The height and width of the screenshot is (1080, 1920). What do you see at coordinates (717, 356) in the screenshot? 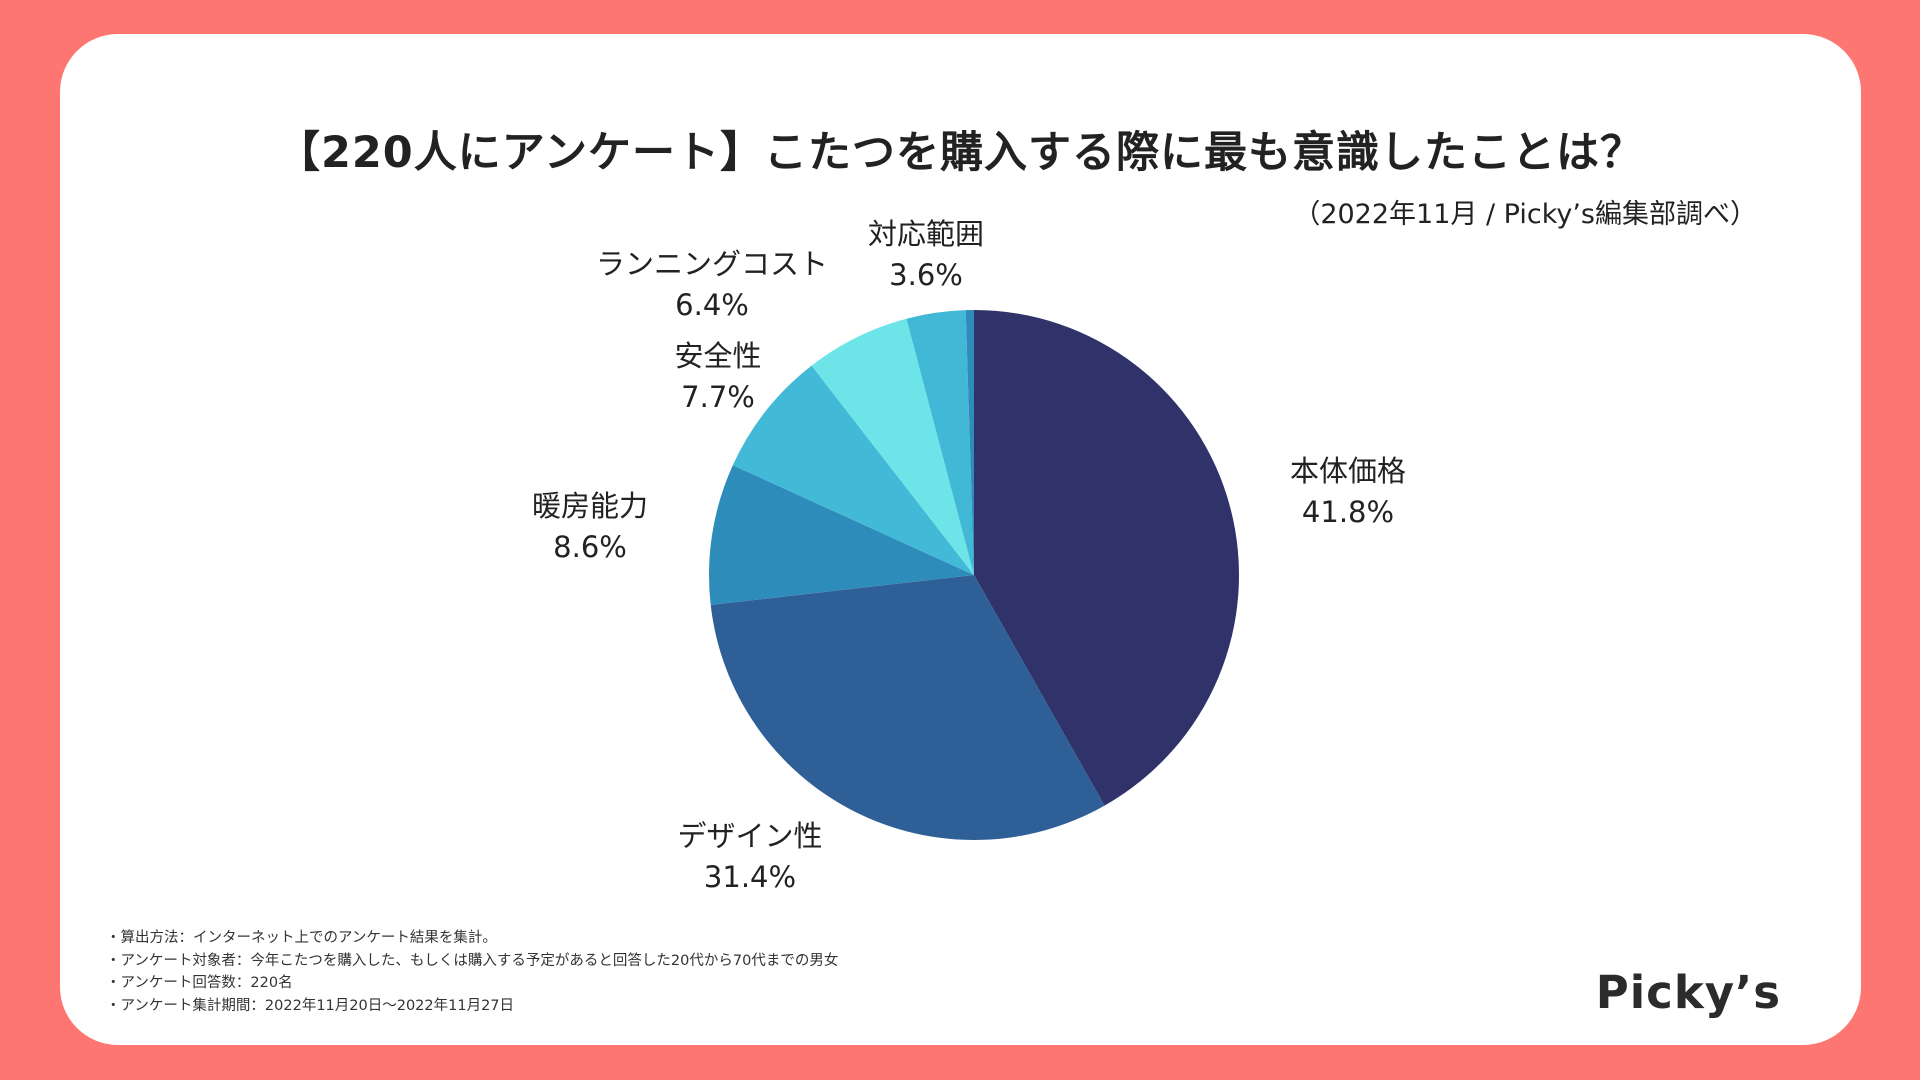
I see `slice-label-4: 安全性` at bounding box center [717, 356].